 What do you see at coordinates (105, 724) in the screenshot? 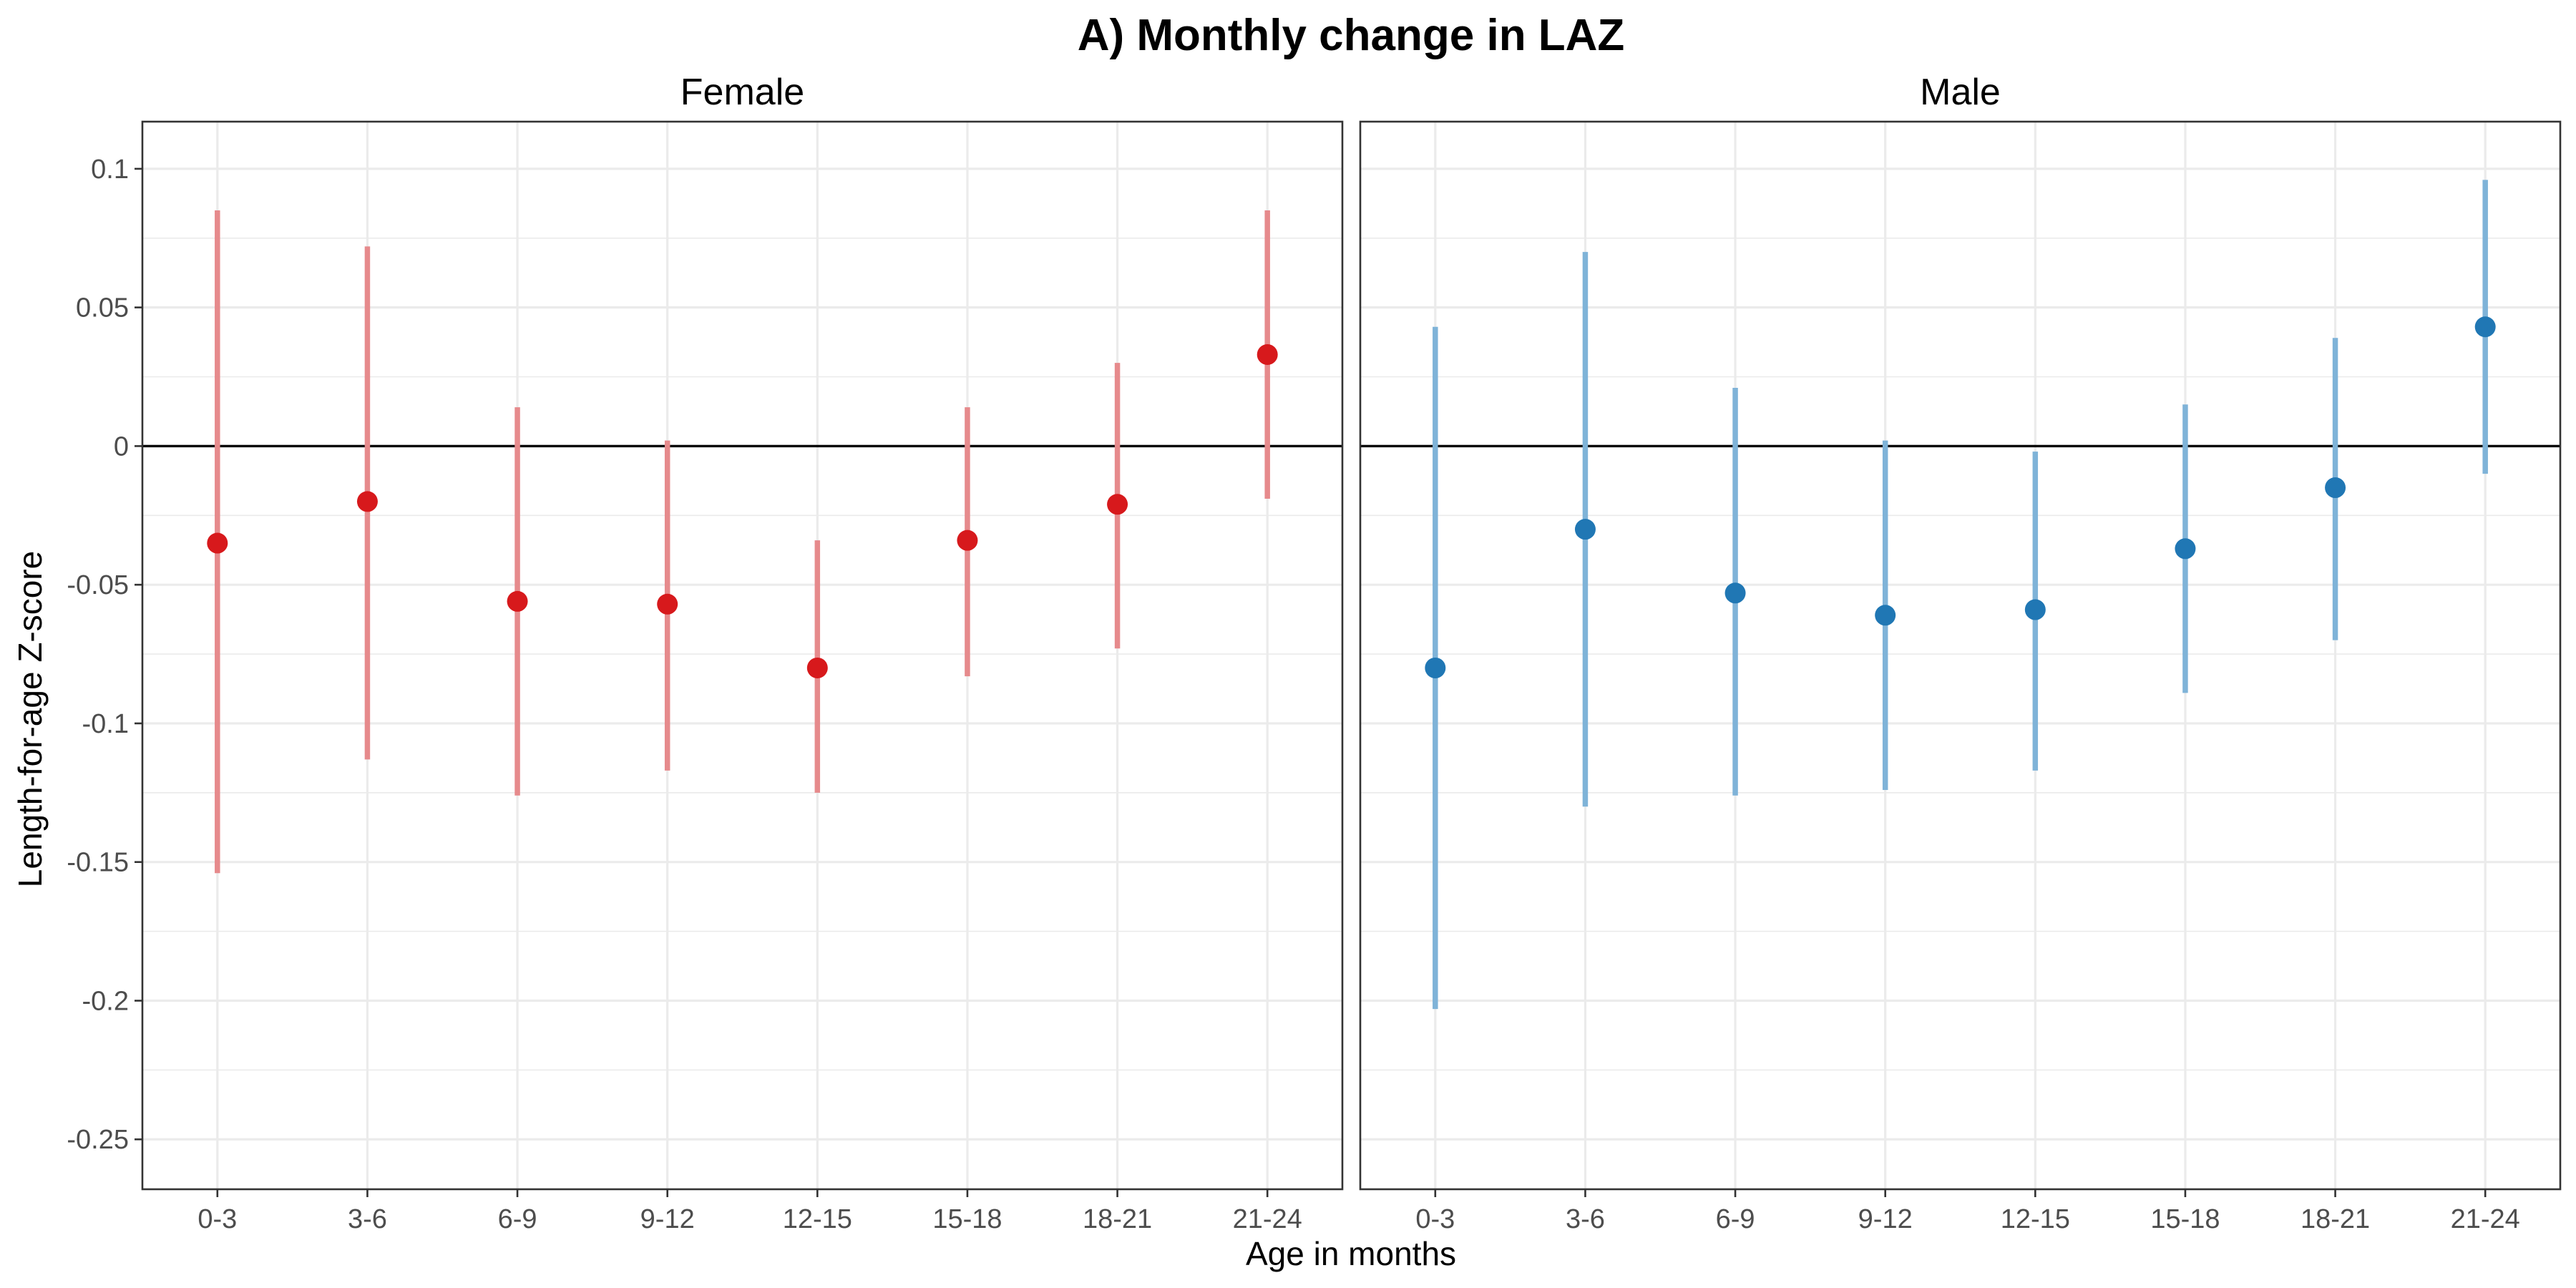
I see `y-tick-label: -0.1` at bounding box center [105, 724].